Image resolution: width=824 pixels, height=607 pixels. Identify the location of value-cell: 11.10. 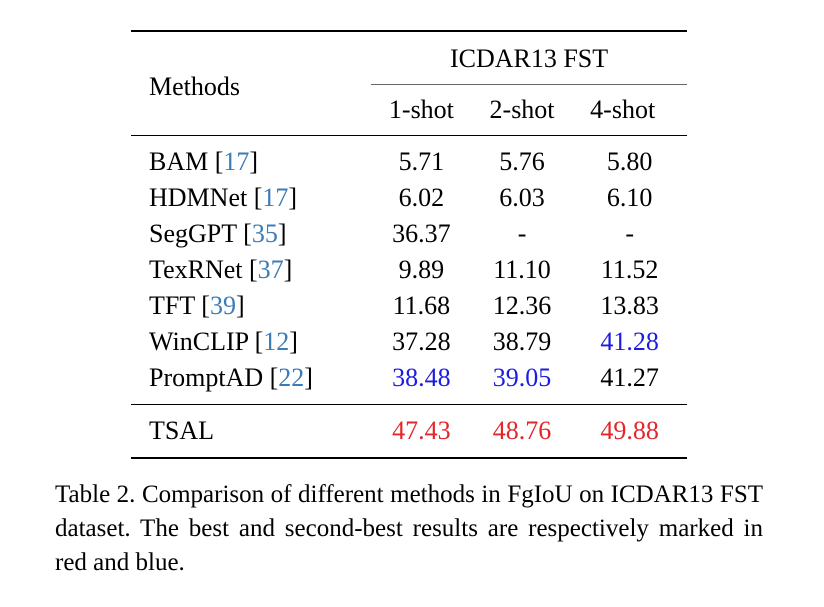
(522, 269).